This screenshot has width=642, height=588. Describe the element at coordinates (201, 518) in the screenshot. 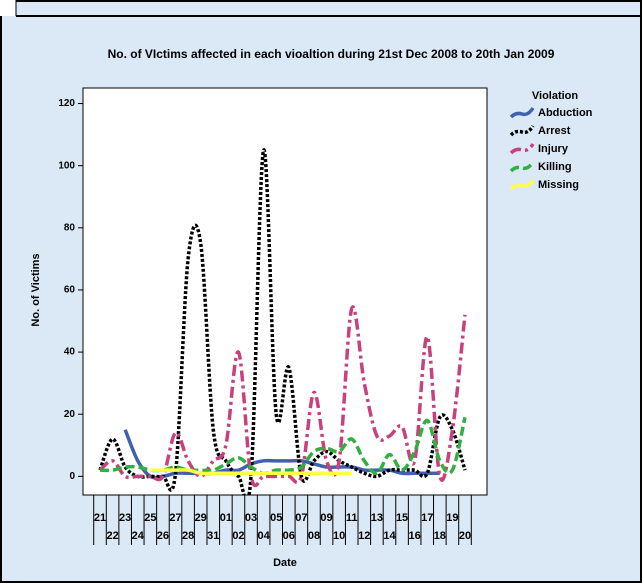

I see `x-tick-label: 29` at that location.